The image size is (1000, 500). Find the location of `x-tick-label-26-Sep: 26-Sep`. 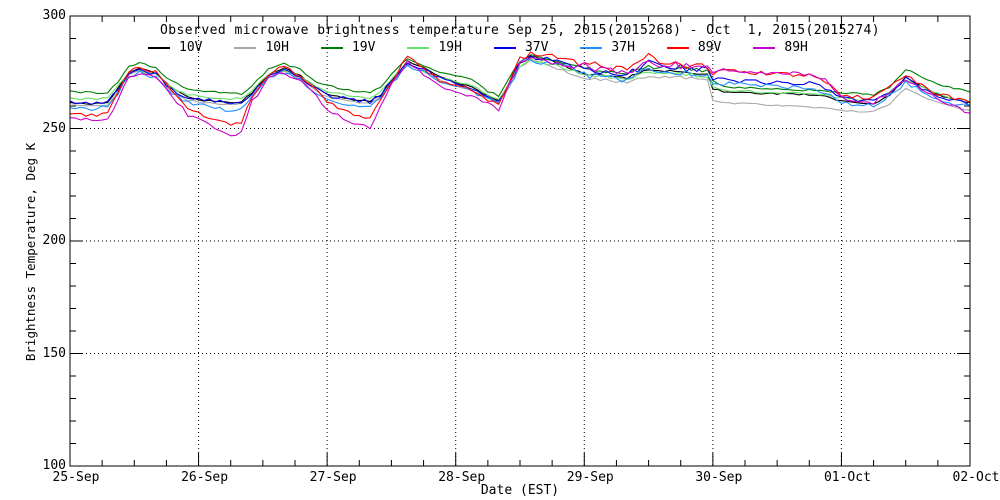

x-tick-label-26-Sep: 26-Sep is located at coordinates (205, 477).